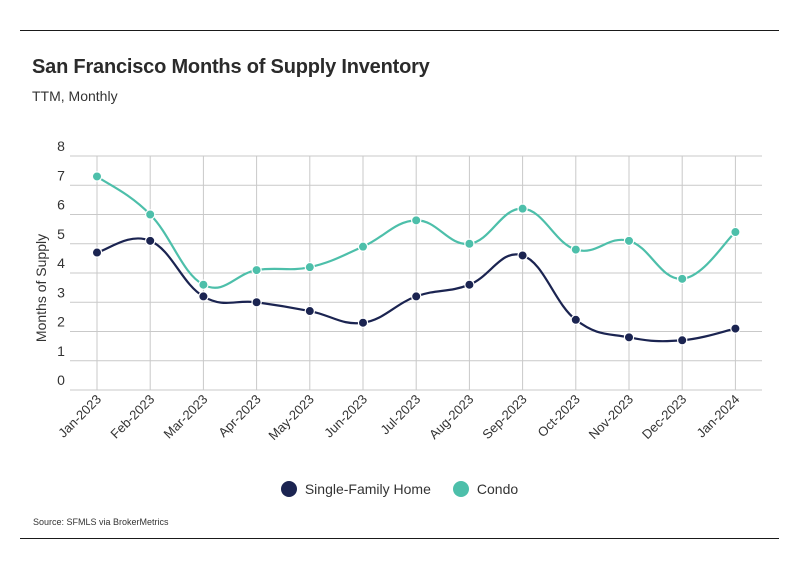 Image resolution: width=799 pixels, height=575 pixels. I want to click on x-tick-label: Sep-2023, so click(504, 417).